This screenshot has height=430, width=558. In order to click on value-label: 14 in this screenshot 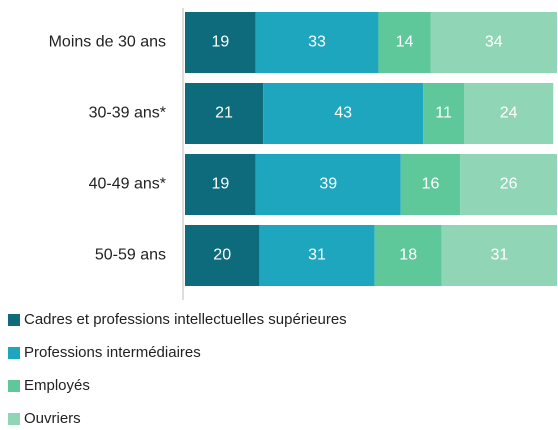, I will do `click(405, 42)`.